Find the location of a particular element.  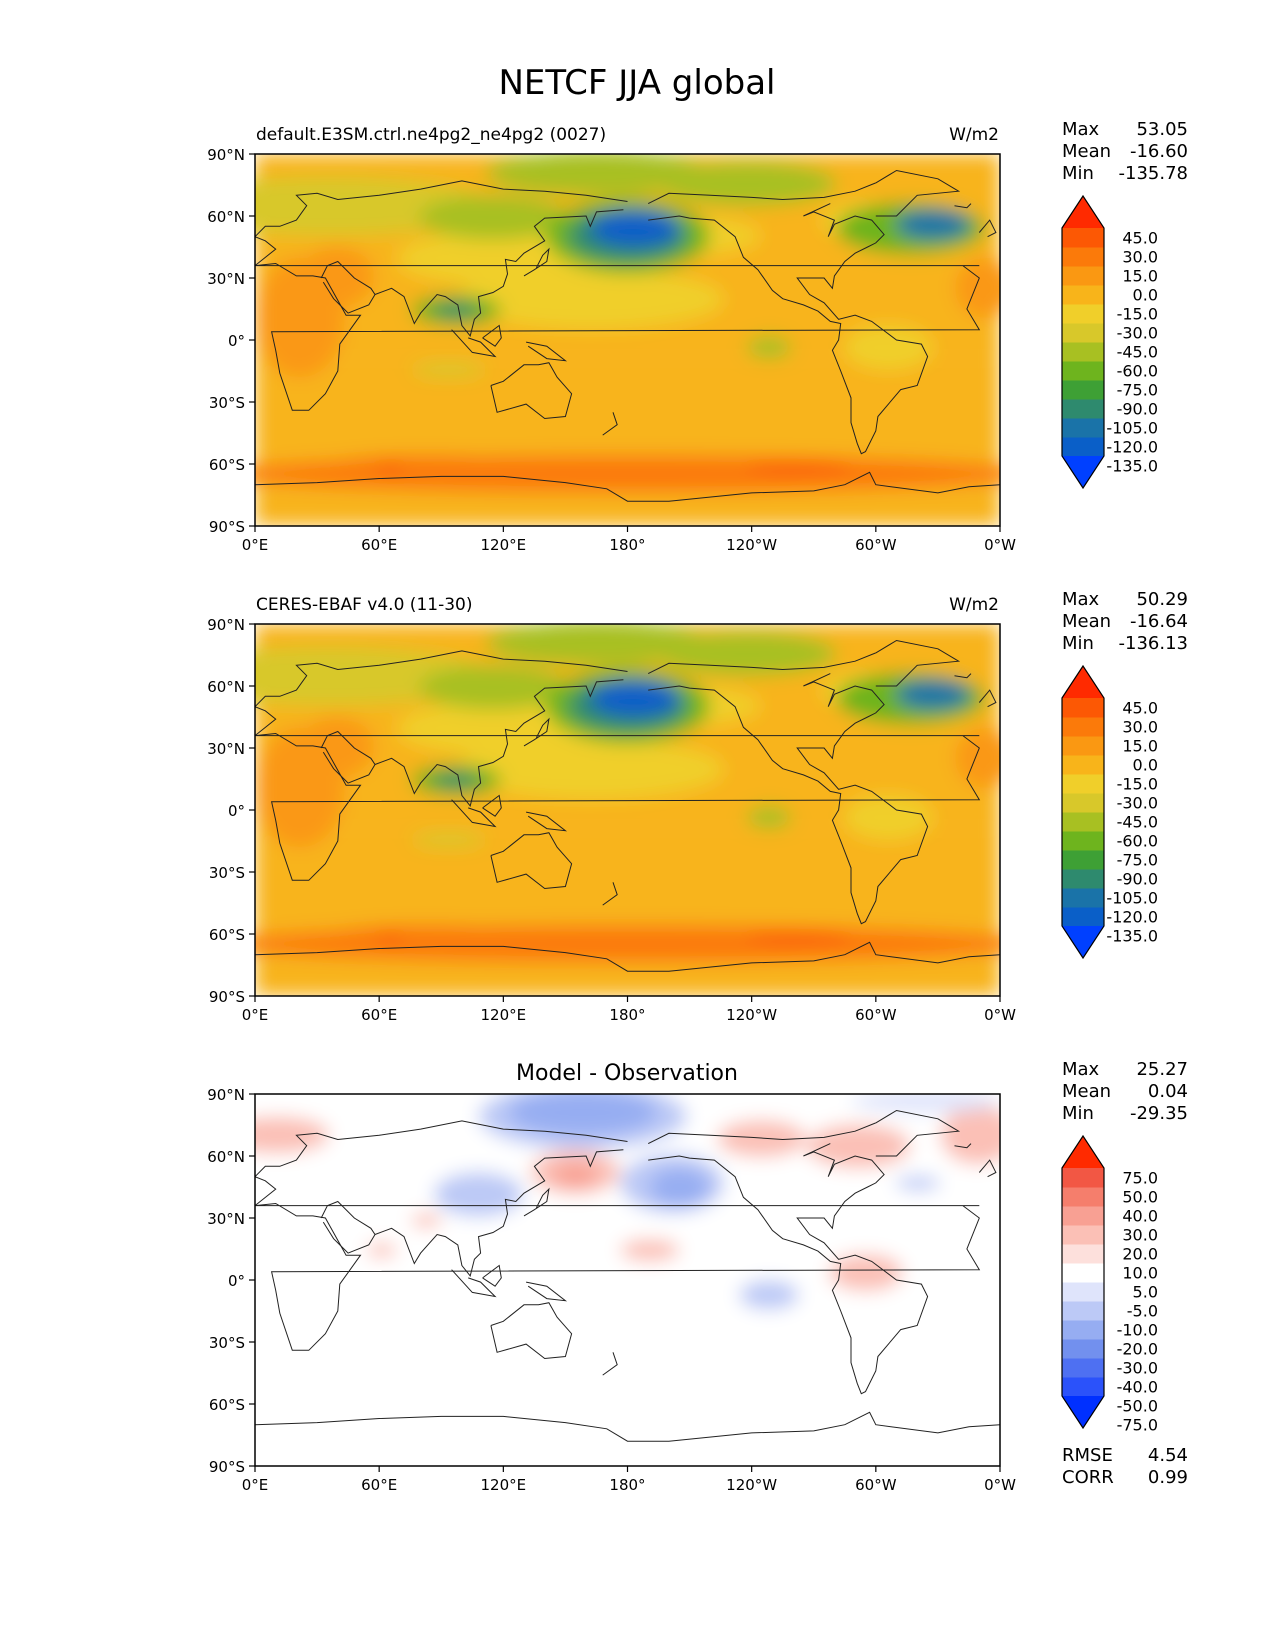

panel-obs-lat-axis: 90°N 60°N 30°N 0° 30°S 60°S 90°S is located at coordinates (231, 811).